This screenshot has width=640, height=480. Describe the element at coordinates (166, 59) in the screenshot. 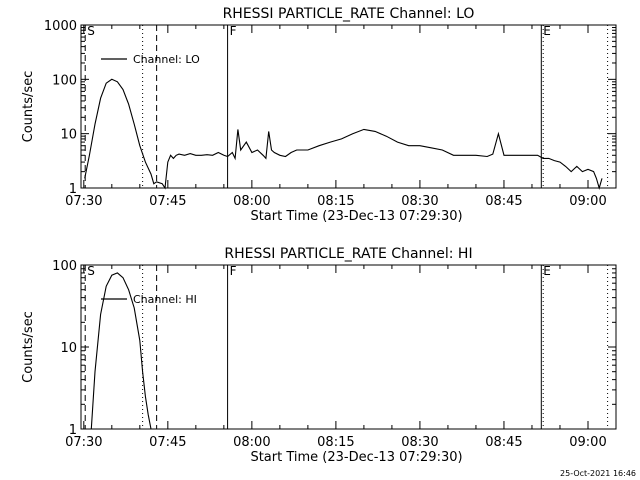

I see `legend-label: Channel: LO` at that location.